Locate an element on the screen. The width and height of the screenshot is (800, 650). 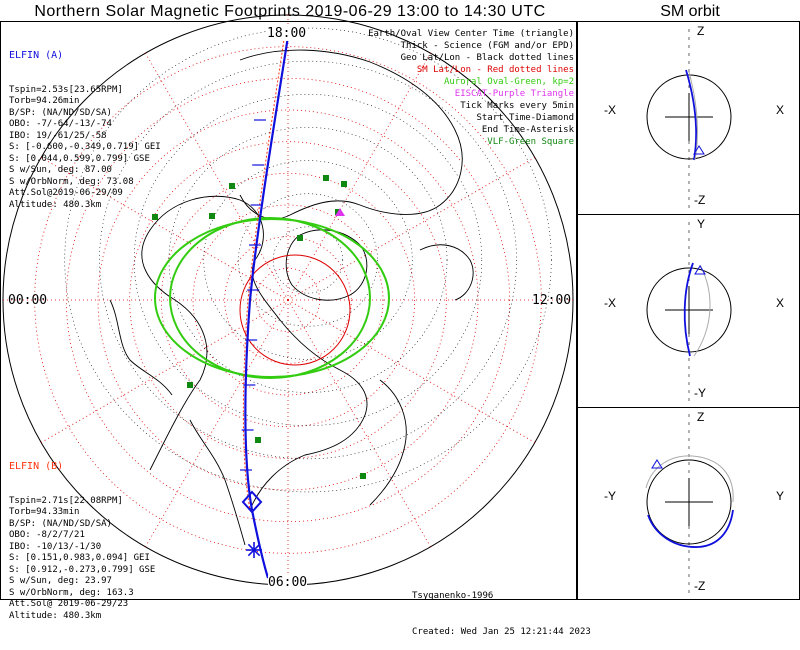
auroral-oval is located at coordinates (272, 298).